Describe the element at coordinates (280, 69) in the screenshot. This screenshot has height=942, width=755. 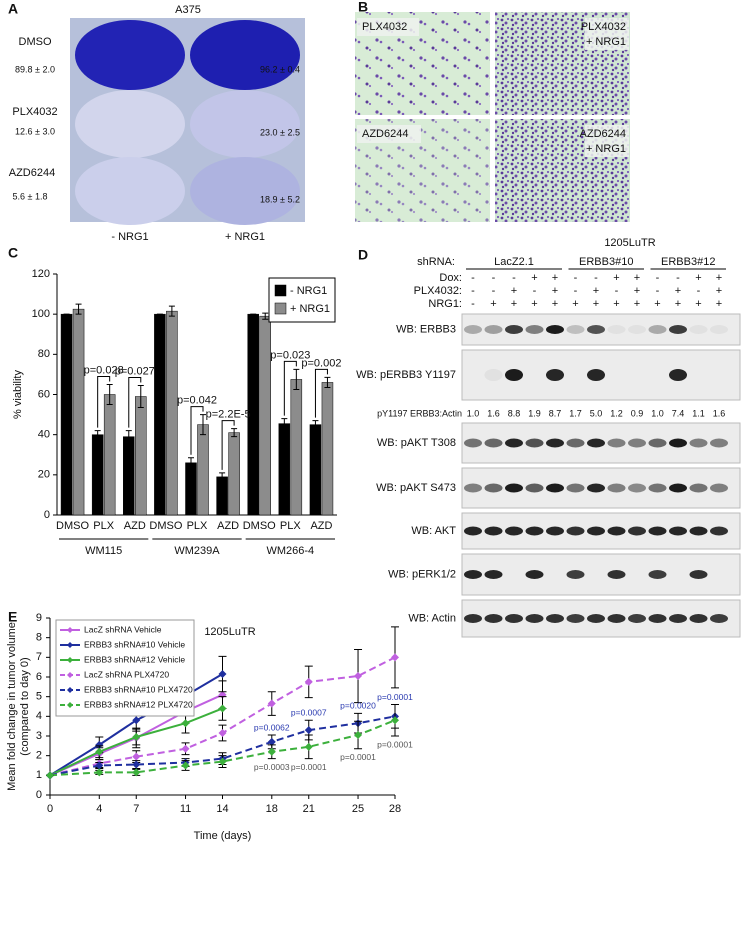
I see `value-label: 96.2 ± 0.4` at that location.